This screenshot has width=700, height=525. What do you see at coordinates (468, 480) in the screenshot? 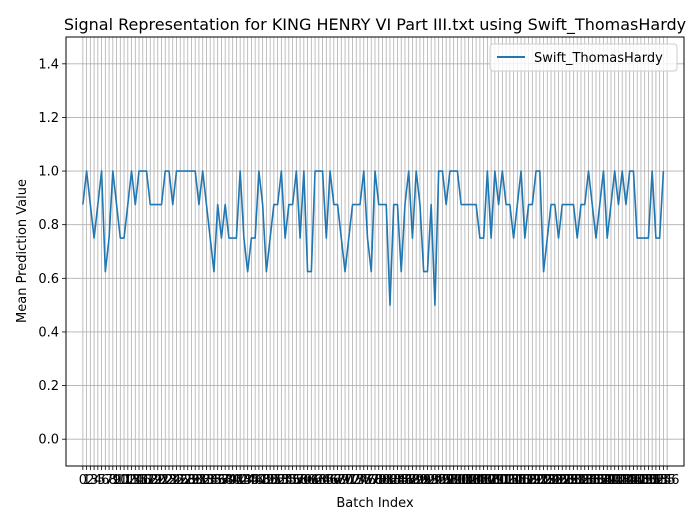
I see `x-tick-label: 103` at bounding box center [468, 480].